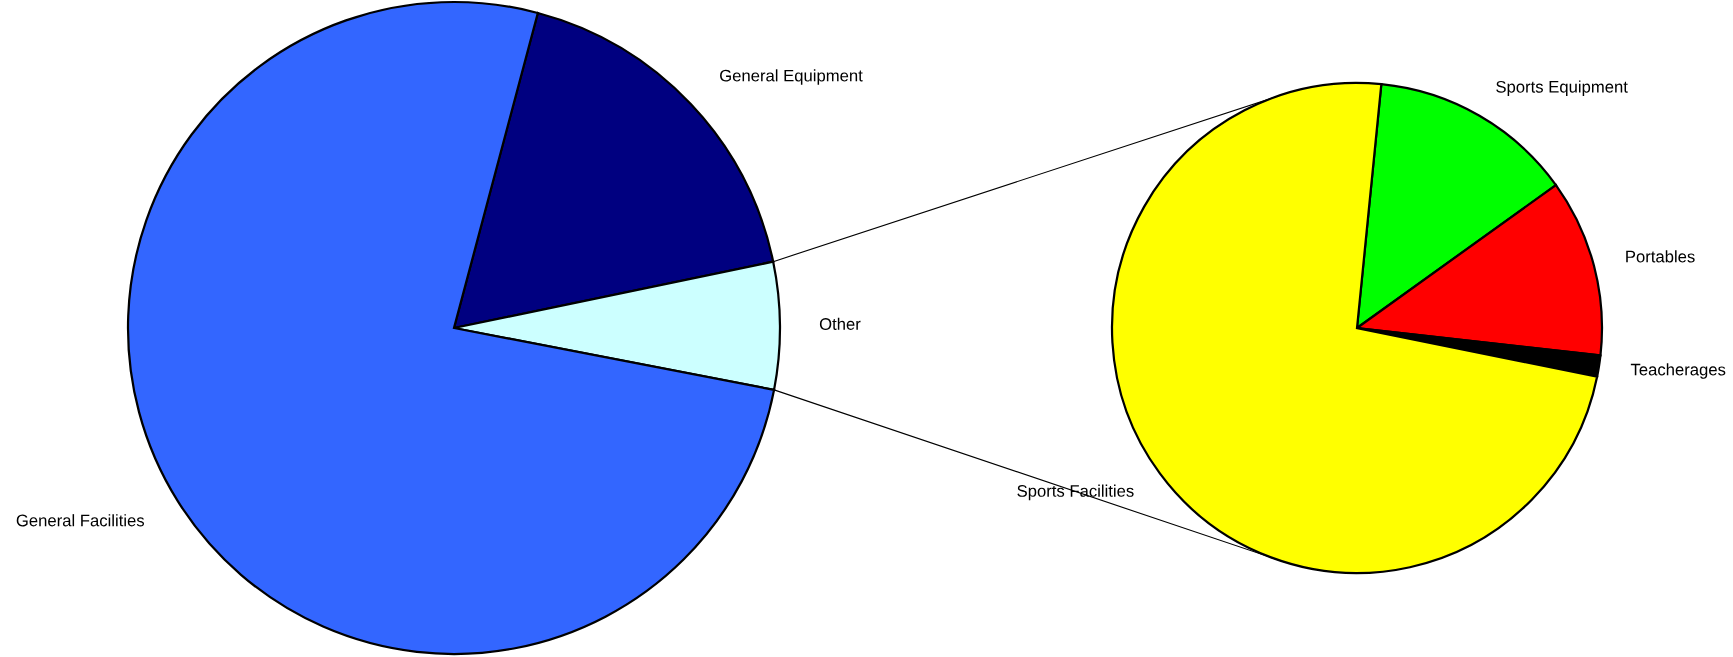 The height and width of the screenshot is (657, 1733). Describe the element at coordinates (840, 323) in the screenshot. I see `slice-label: Other` at that location.